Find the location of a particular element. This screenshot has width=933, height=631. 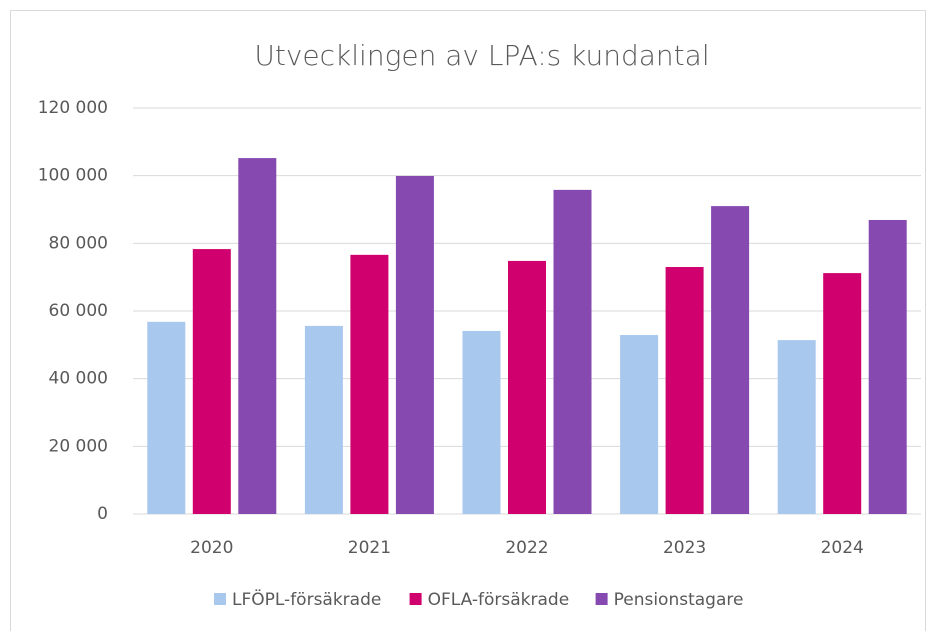

y-tick-label: 80 000 is located at coordinates (78, 243).